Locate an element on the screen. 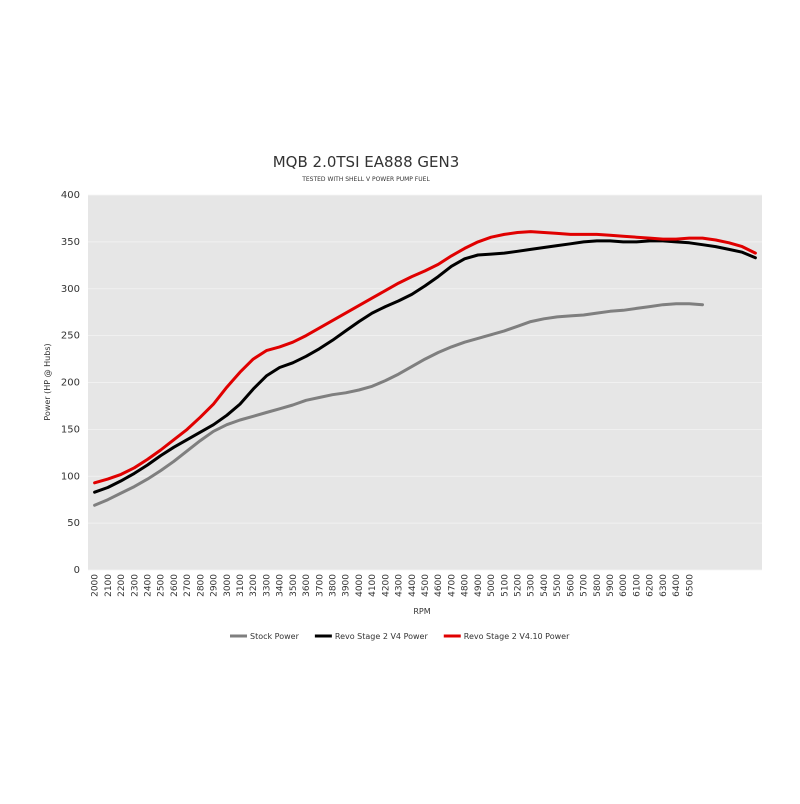  y-tick-label: 250 is located at coordinates (70, 336).